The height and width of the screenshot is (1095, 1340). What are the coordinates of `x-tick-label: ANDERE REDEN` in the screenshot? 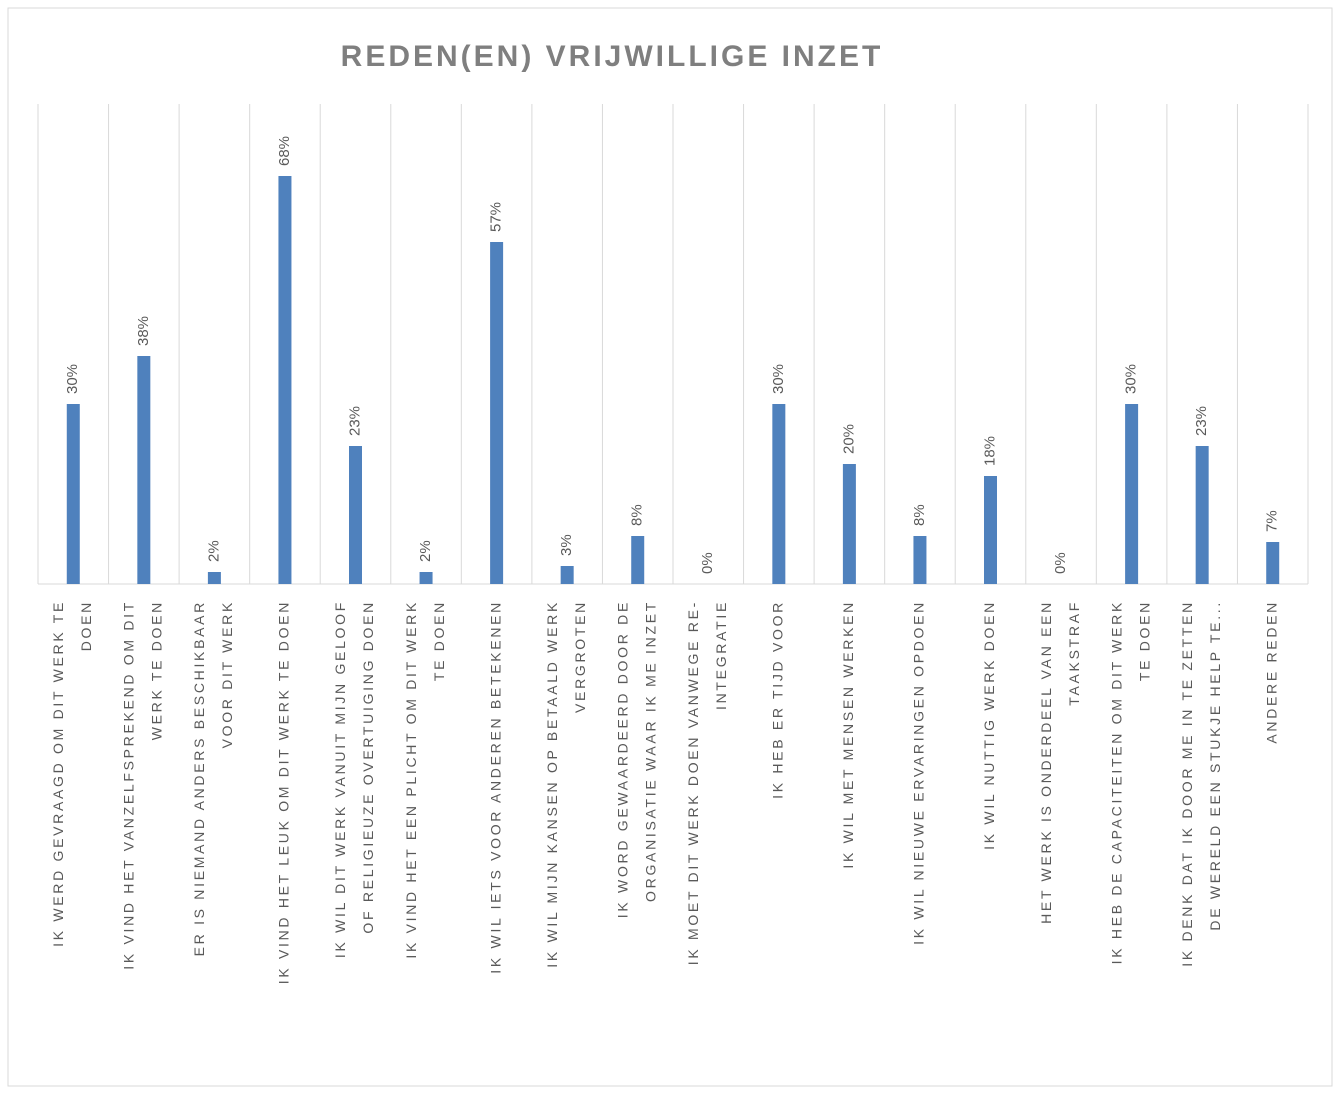 It's located at (1271, 672).